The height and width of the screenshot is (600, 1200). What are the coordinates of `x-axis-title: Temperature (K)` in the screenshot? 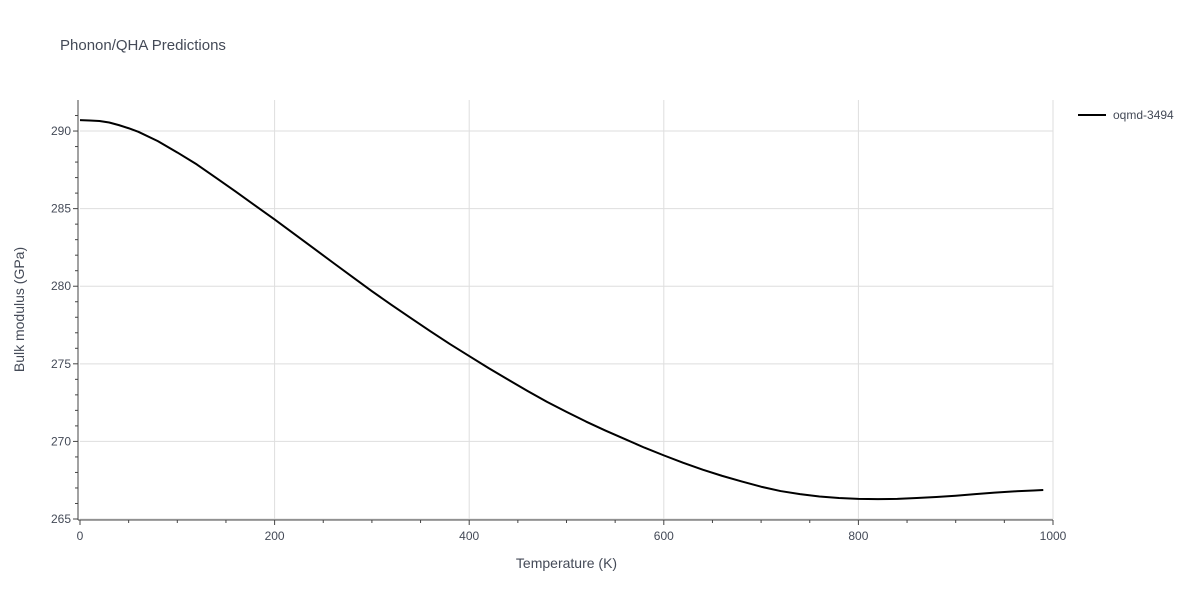 It's located at (566, 563).